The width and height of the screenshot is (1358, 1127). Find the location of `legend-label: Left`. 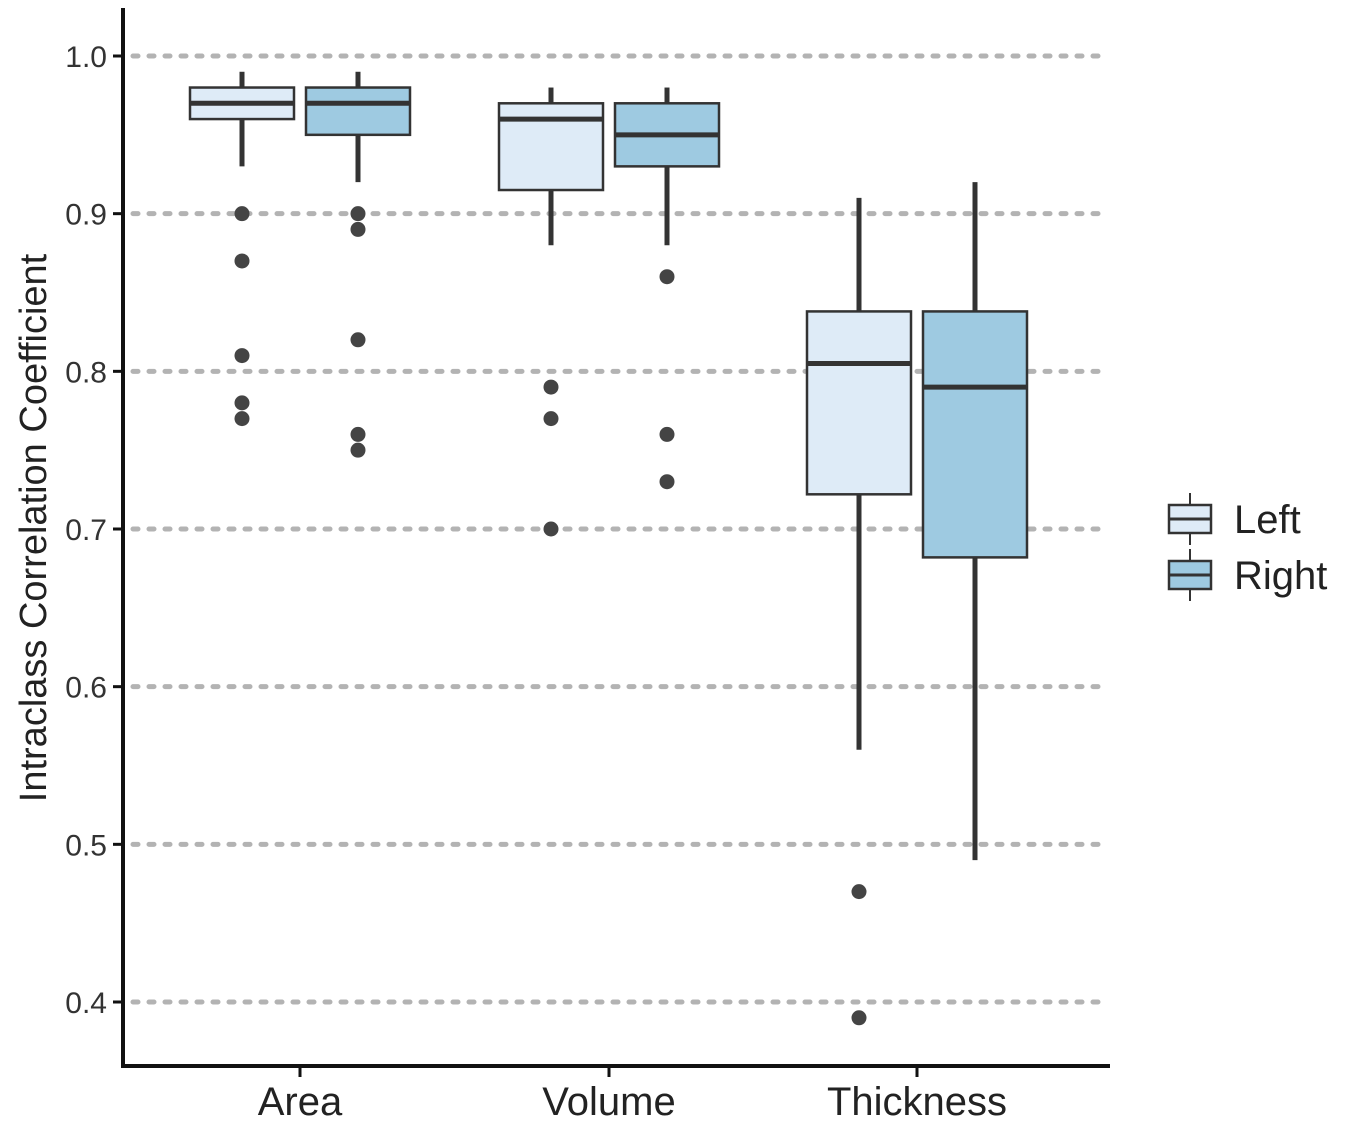

legend-label: Left is located at coordinates (1267, 520).